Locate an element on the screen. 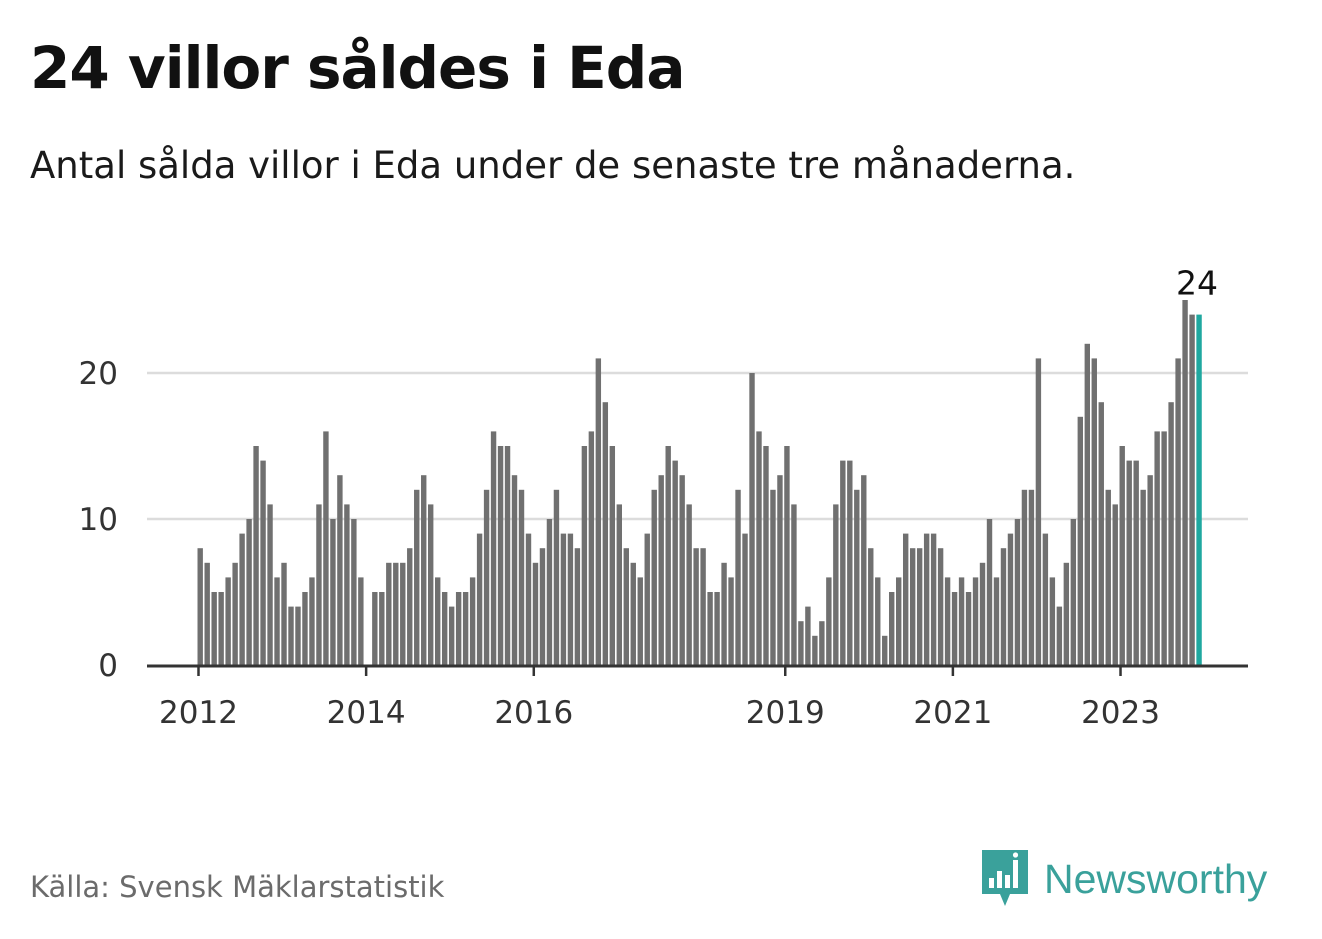 This screenshot has width=1322, height=939. x-tick-label: 2019 is located at coordinates (785, 713).